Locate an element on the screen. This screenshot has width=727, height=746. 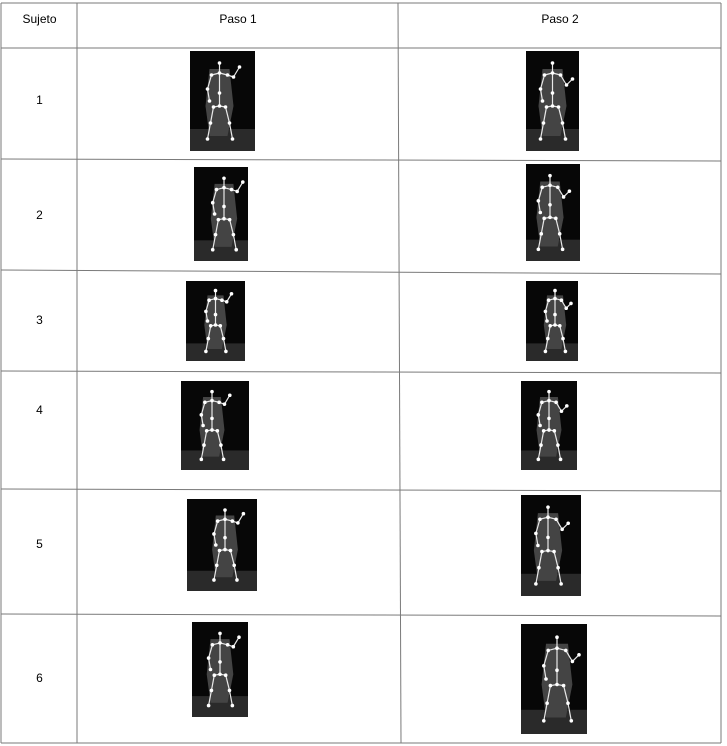
header-step-2: Paso 2 is located at coordinates (560, 19).